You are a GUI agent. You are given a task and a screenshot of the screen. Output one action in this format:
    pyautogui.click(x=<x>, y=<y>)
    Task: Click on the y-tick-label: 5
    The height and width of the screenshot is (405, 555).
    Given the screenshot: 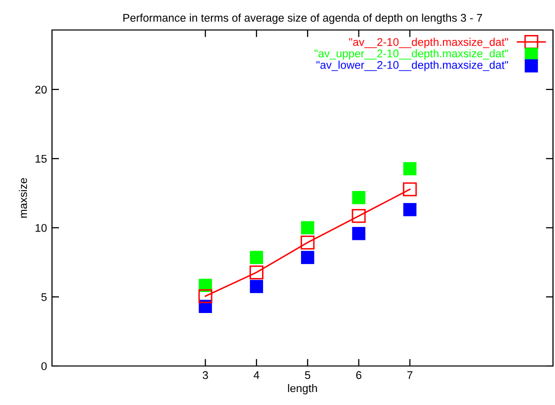 What is the action you would take?
    pyautogui.click(x=44, y=297)
    